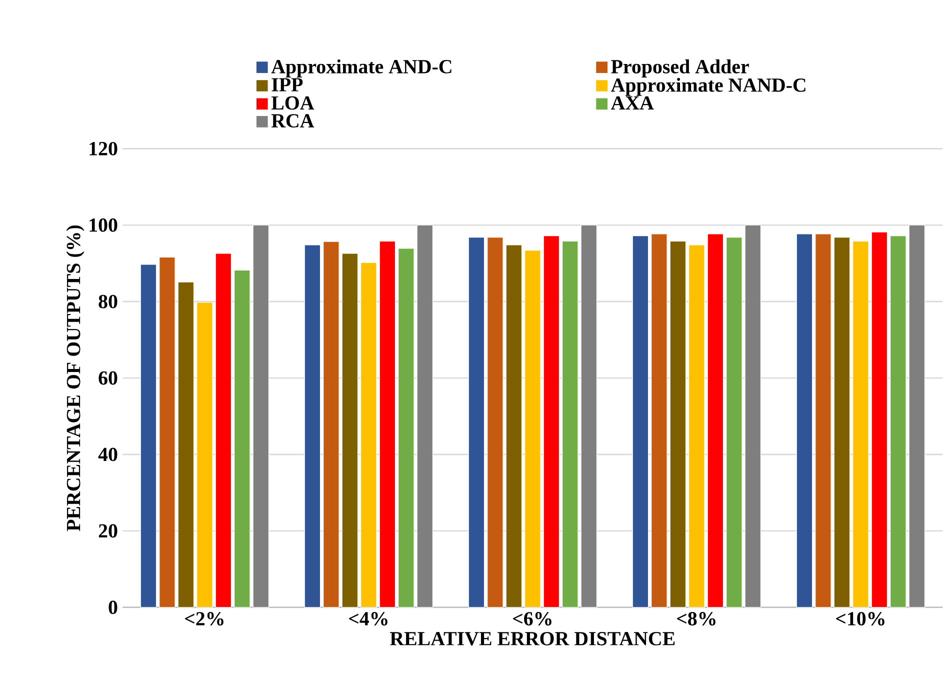 The height and width of the screenshot is (698, 943). I want to click on x-axis-title: RELATIVE ERROR DISTANCE, so click(532, 639).